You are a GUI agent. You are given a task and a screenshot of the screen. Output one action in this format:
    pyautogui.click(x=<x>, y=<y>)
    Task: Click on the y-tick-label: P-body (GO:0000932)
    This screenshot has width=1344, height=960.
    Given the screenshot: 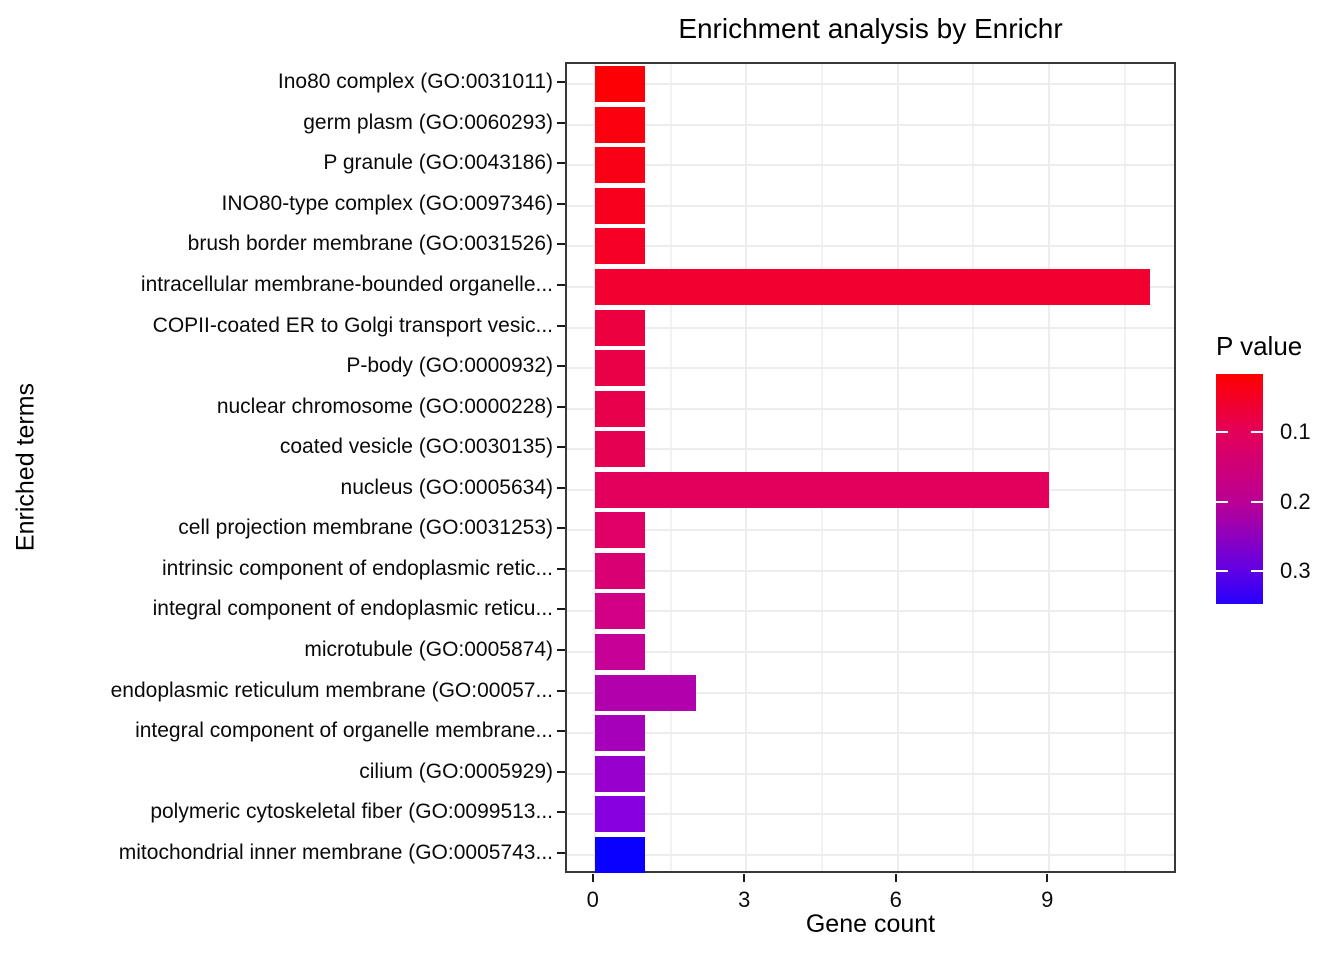 What is the action you would take?
    pyautogui.click(x=449, y=366)
    